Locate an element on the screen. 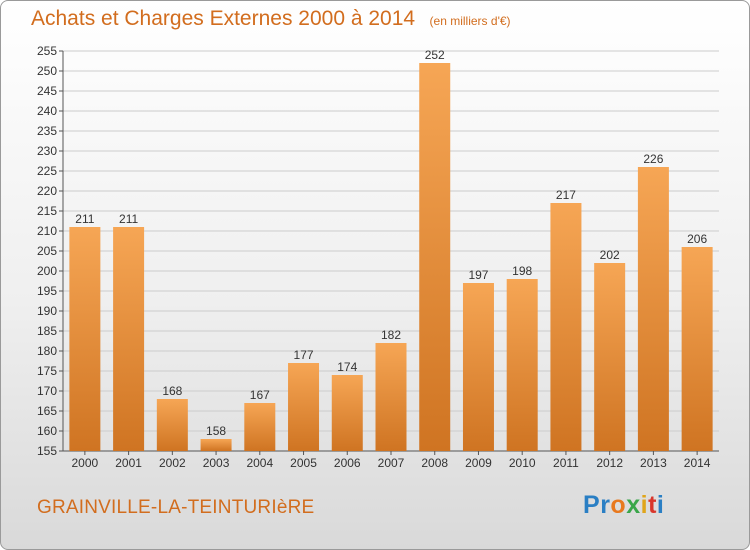 Image resolution: width=750 pixels, height=550 pixels. y-tick-label: 235 is located at coordinates (47, 131).